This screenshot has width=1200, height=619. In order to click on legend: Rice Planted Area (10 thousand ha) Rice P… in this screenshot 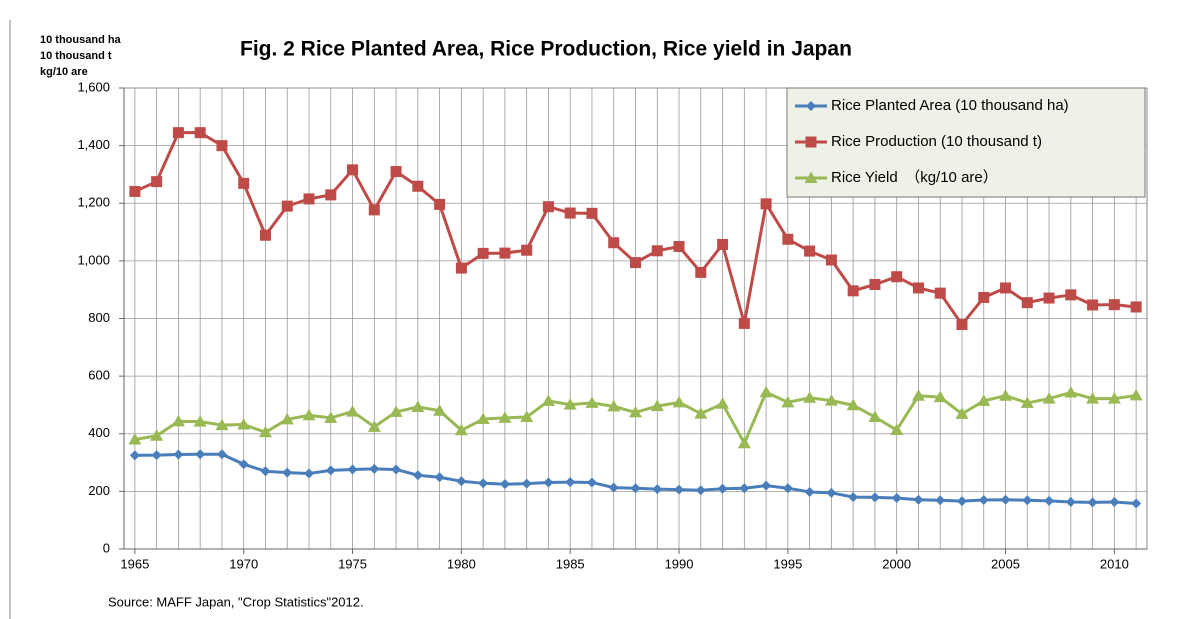, I will do `click(966, 142)`.